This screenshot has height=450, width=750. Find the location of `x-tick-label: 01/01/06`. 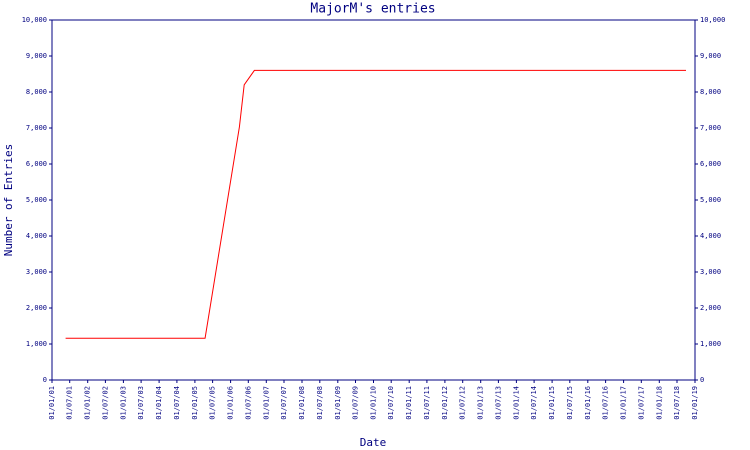

x-tick-label: 01/01/06 is located at coordinates (231, 403).